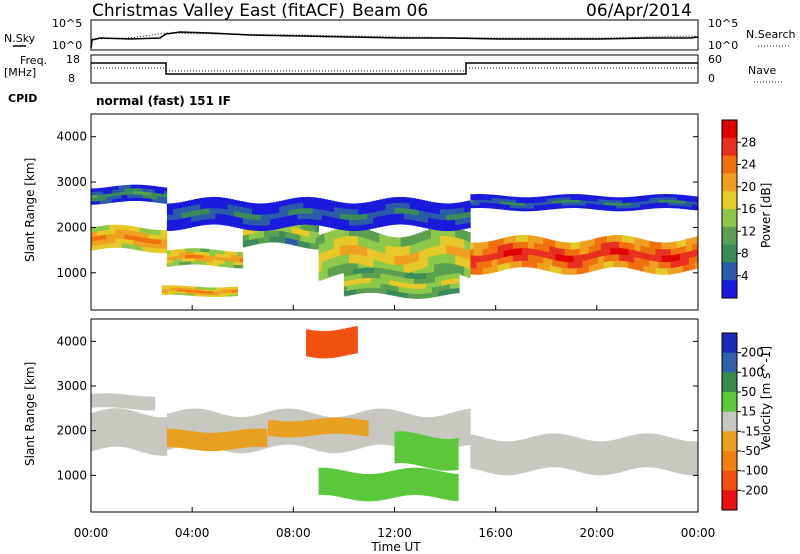 Image resolution: width=800 pixels, height=554 pixels. Describe the element at coordinates (22, 98) in the screenshot. I see `cpid-label: CPID` at that location.